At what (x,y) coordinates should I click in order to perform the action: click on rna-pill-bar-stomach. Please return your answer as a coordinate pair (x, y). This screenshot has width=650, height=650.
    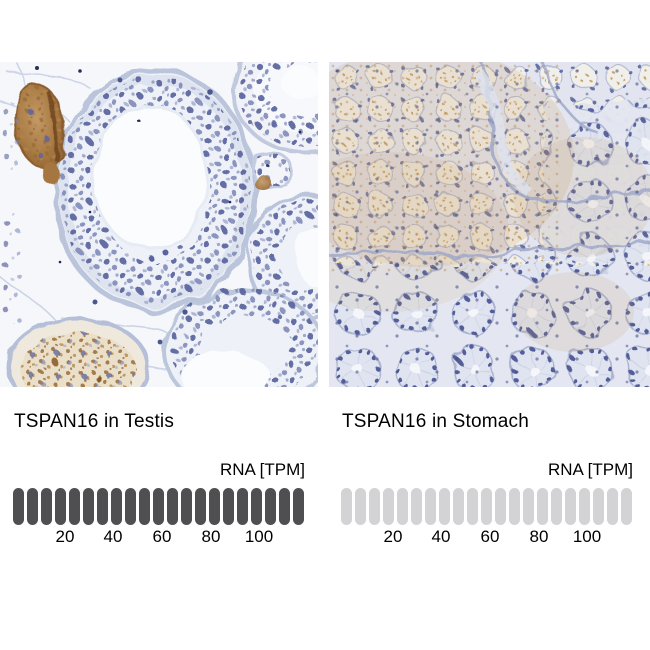
    Looking at the image, I should click on (486, 506).